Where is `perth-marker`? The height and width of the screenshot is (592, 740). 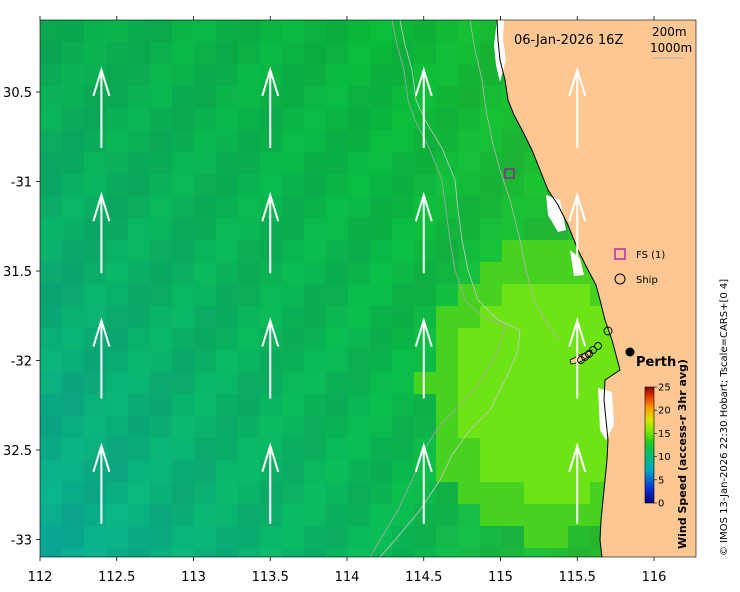
perth-marker is located at coordinates (630, 352).